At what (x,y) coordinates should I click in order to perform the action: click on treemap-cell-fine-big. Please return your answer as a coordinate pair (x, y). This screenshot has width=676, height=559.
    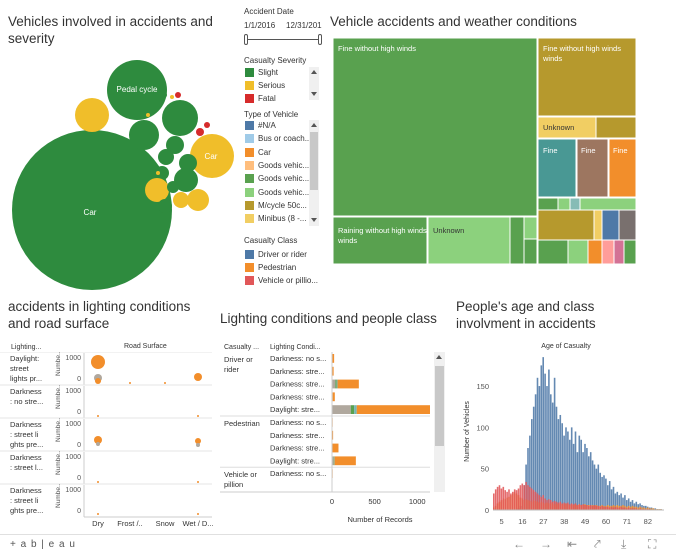
    Looking at the image, I should click on (435, 127).